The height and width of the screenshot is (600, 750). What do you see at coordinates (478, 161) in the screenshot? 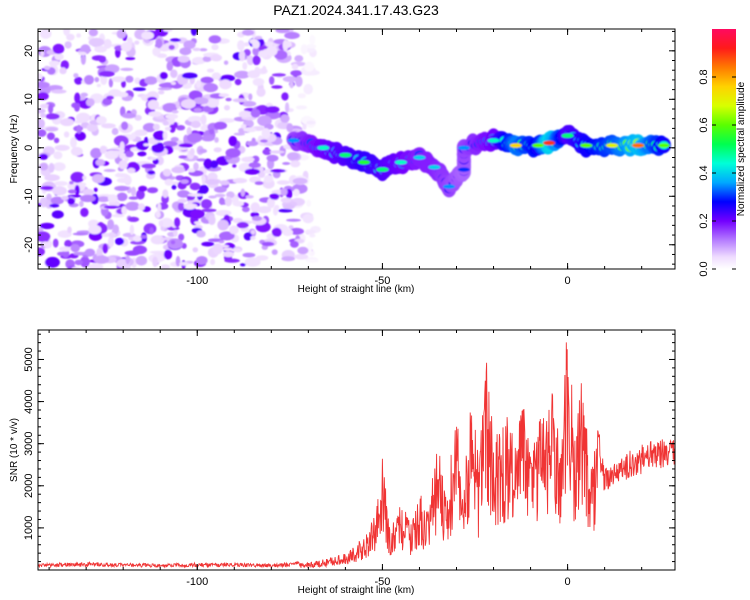
I see `spectrogram-signal-ridge` at bounding box center [478, 161].